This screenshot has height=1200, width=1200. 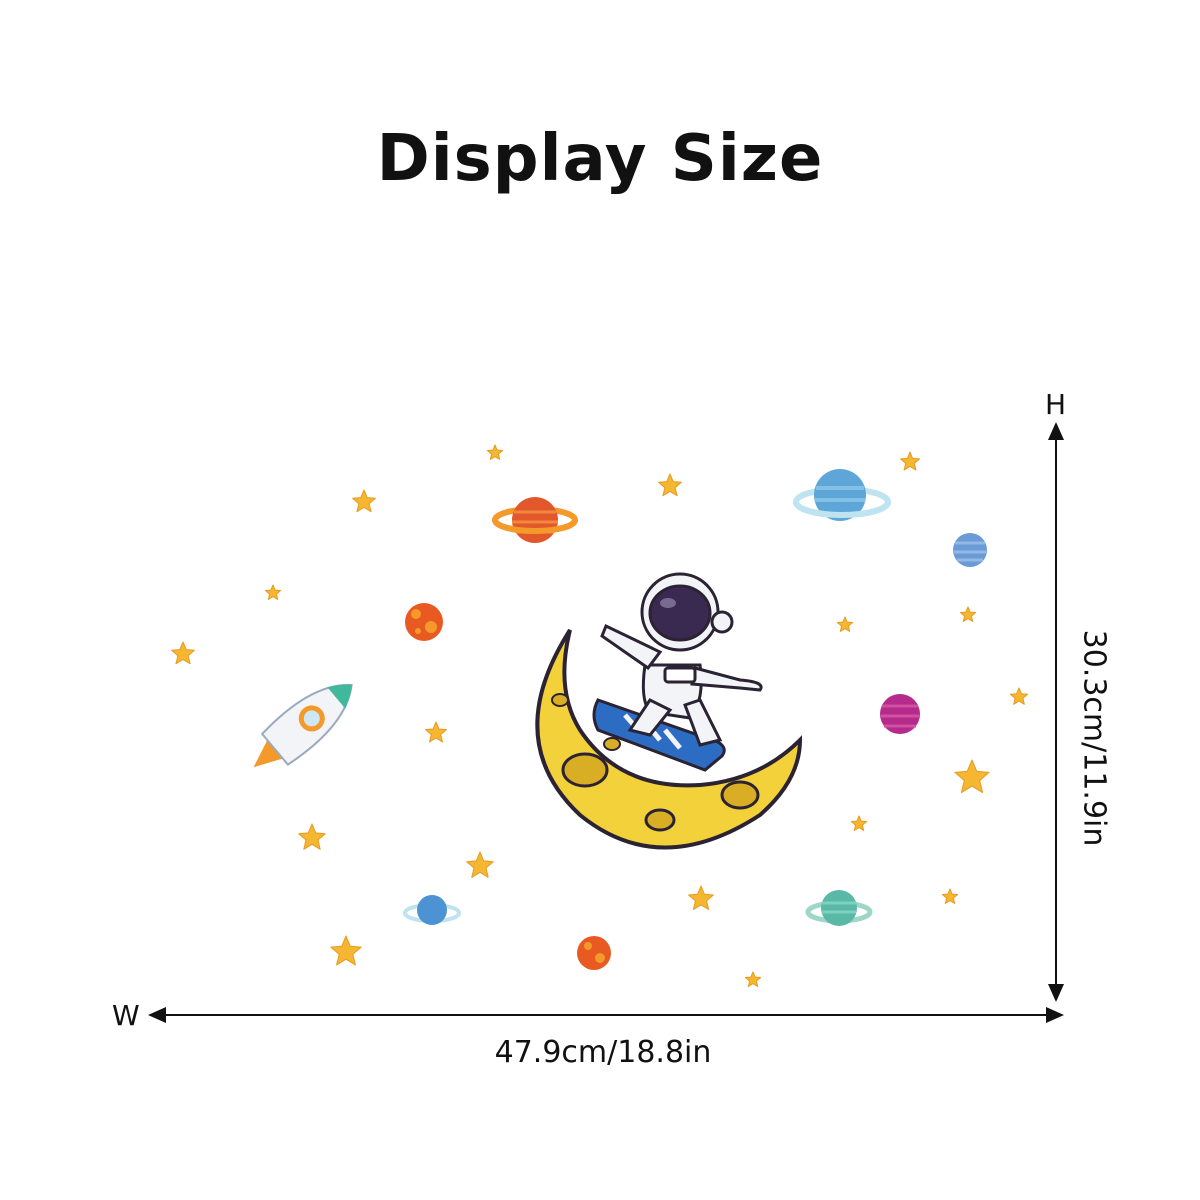 What do you see at coordinates (1094, 738) in the screenshot?
I see `height-measurement: 30.3cm/11.9in` at bounding box center [1094, 738].